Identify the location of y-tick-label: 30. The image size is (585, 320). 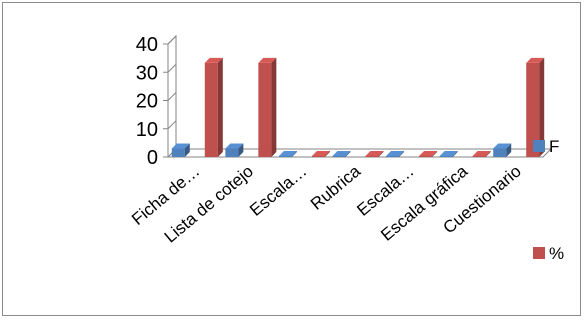
(147, 73).